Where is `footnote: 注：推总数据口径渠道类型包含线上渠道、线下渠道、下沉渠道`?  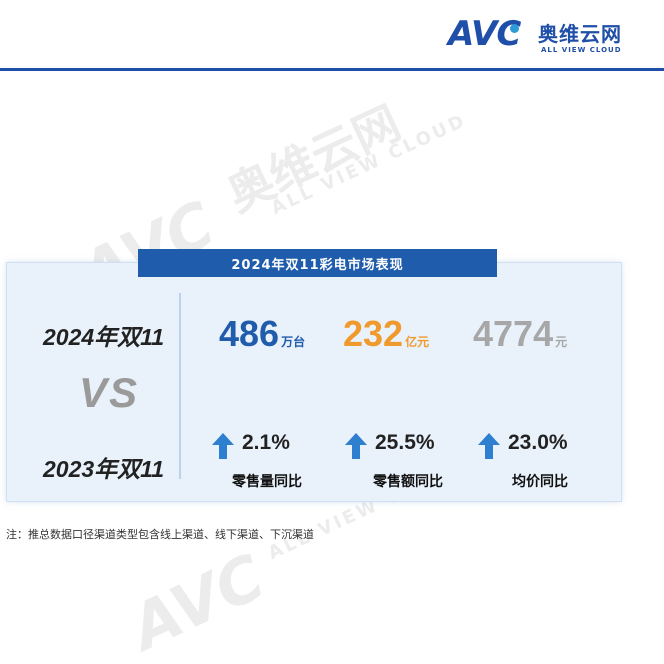 footnote: 注：推总数据口径渠道类型包含线上渠道、线下渠道、下沉渠道 is located at coordinates (160, 534).